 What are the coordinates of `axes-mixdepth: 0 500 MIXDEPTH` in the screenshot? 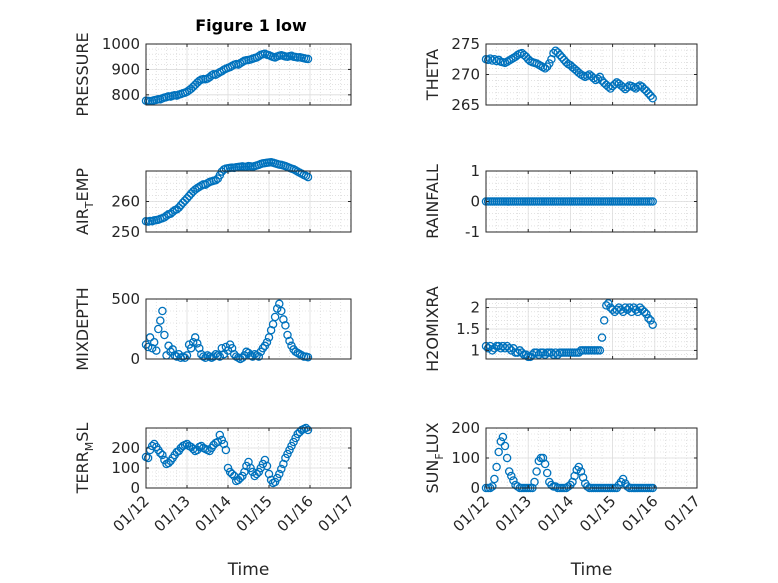 It's located at (212, 329).